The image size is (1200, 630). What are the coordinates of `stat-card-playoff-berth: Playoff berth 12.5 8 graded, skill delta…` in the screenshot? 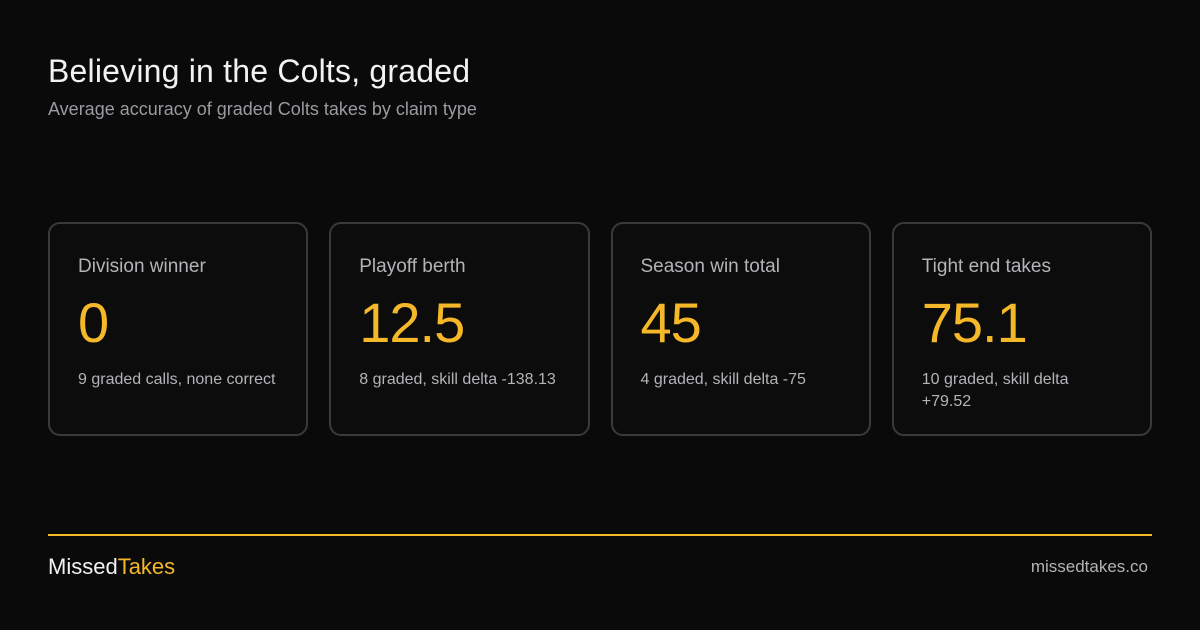 It's located at (459, 329).